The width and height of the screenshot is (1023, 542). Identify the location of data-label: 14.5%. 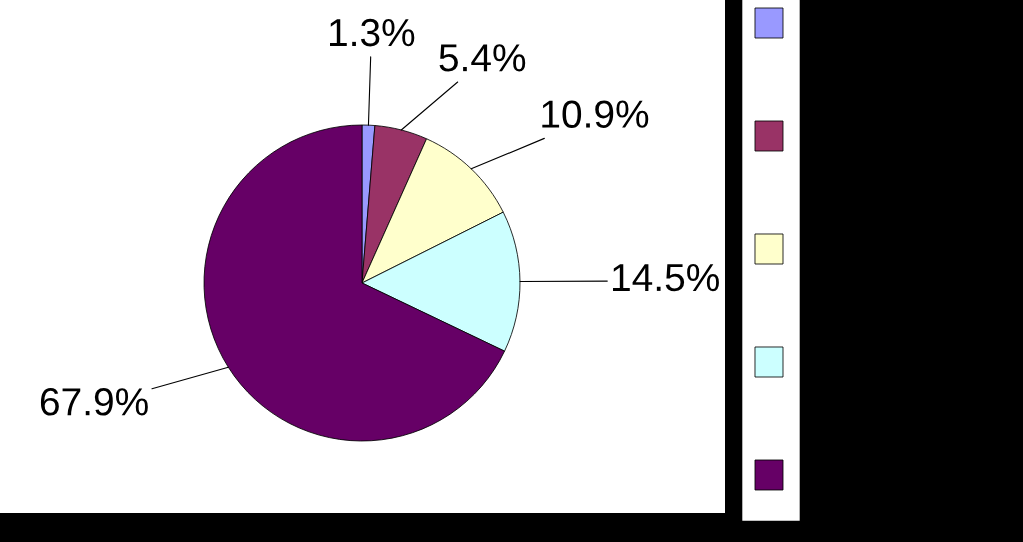
(666, 277).